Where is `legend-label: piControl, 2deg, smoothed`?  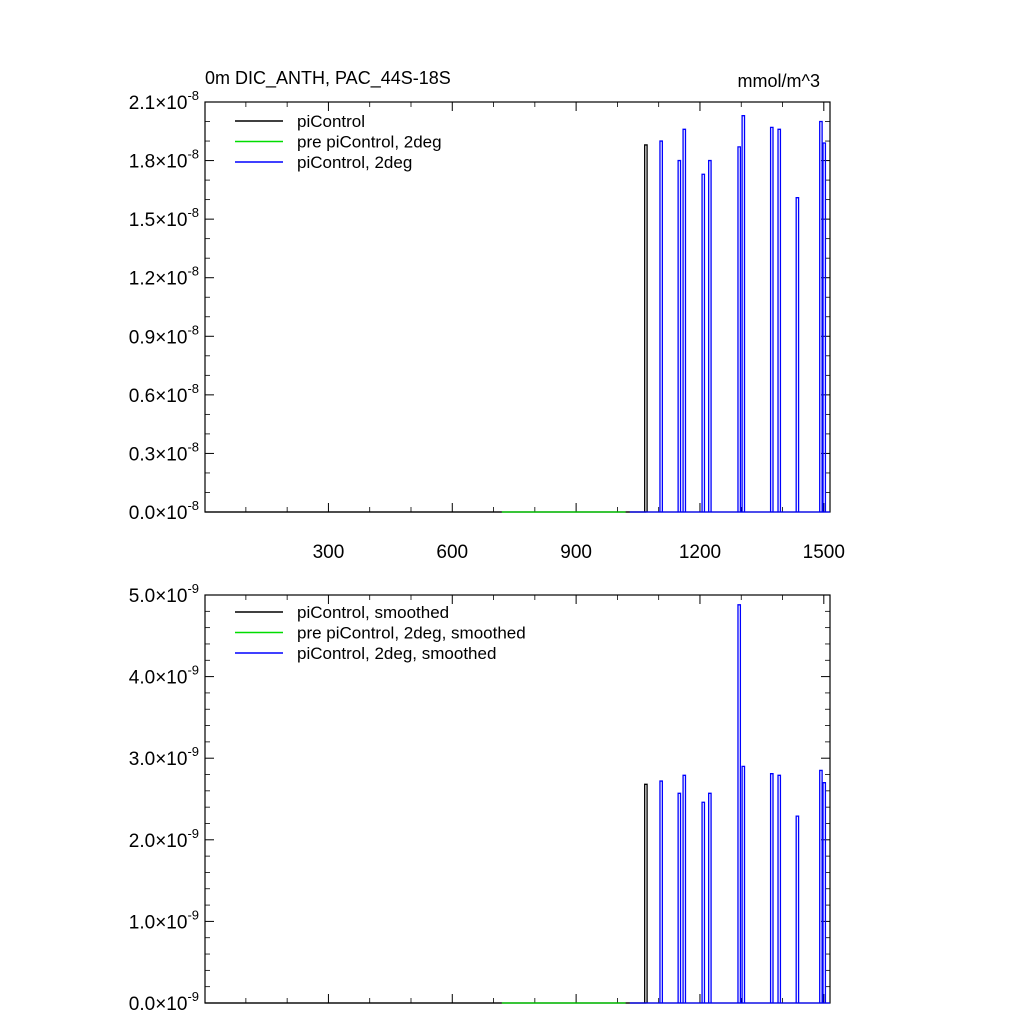 legend-label: piControl, 2deg, smoothed is located at coordinates (396, 653).